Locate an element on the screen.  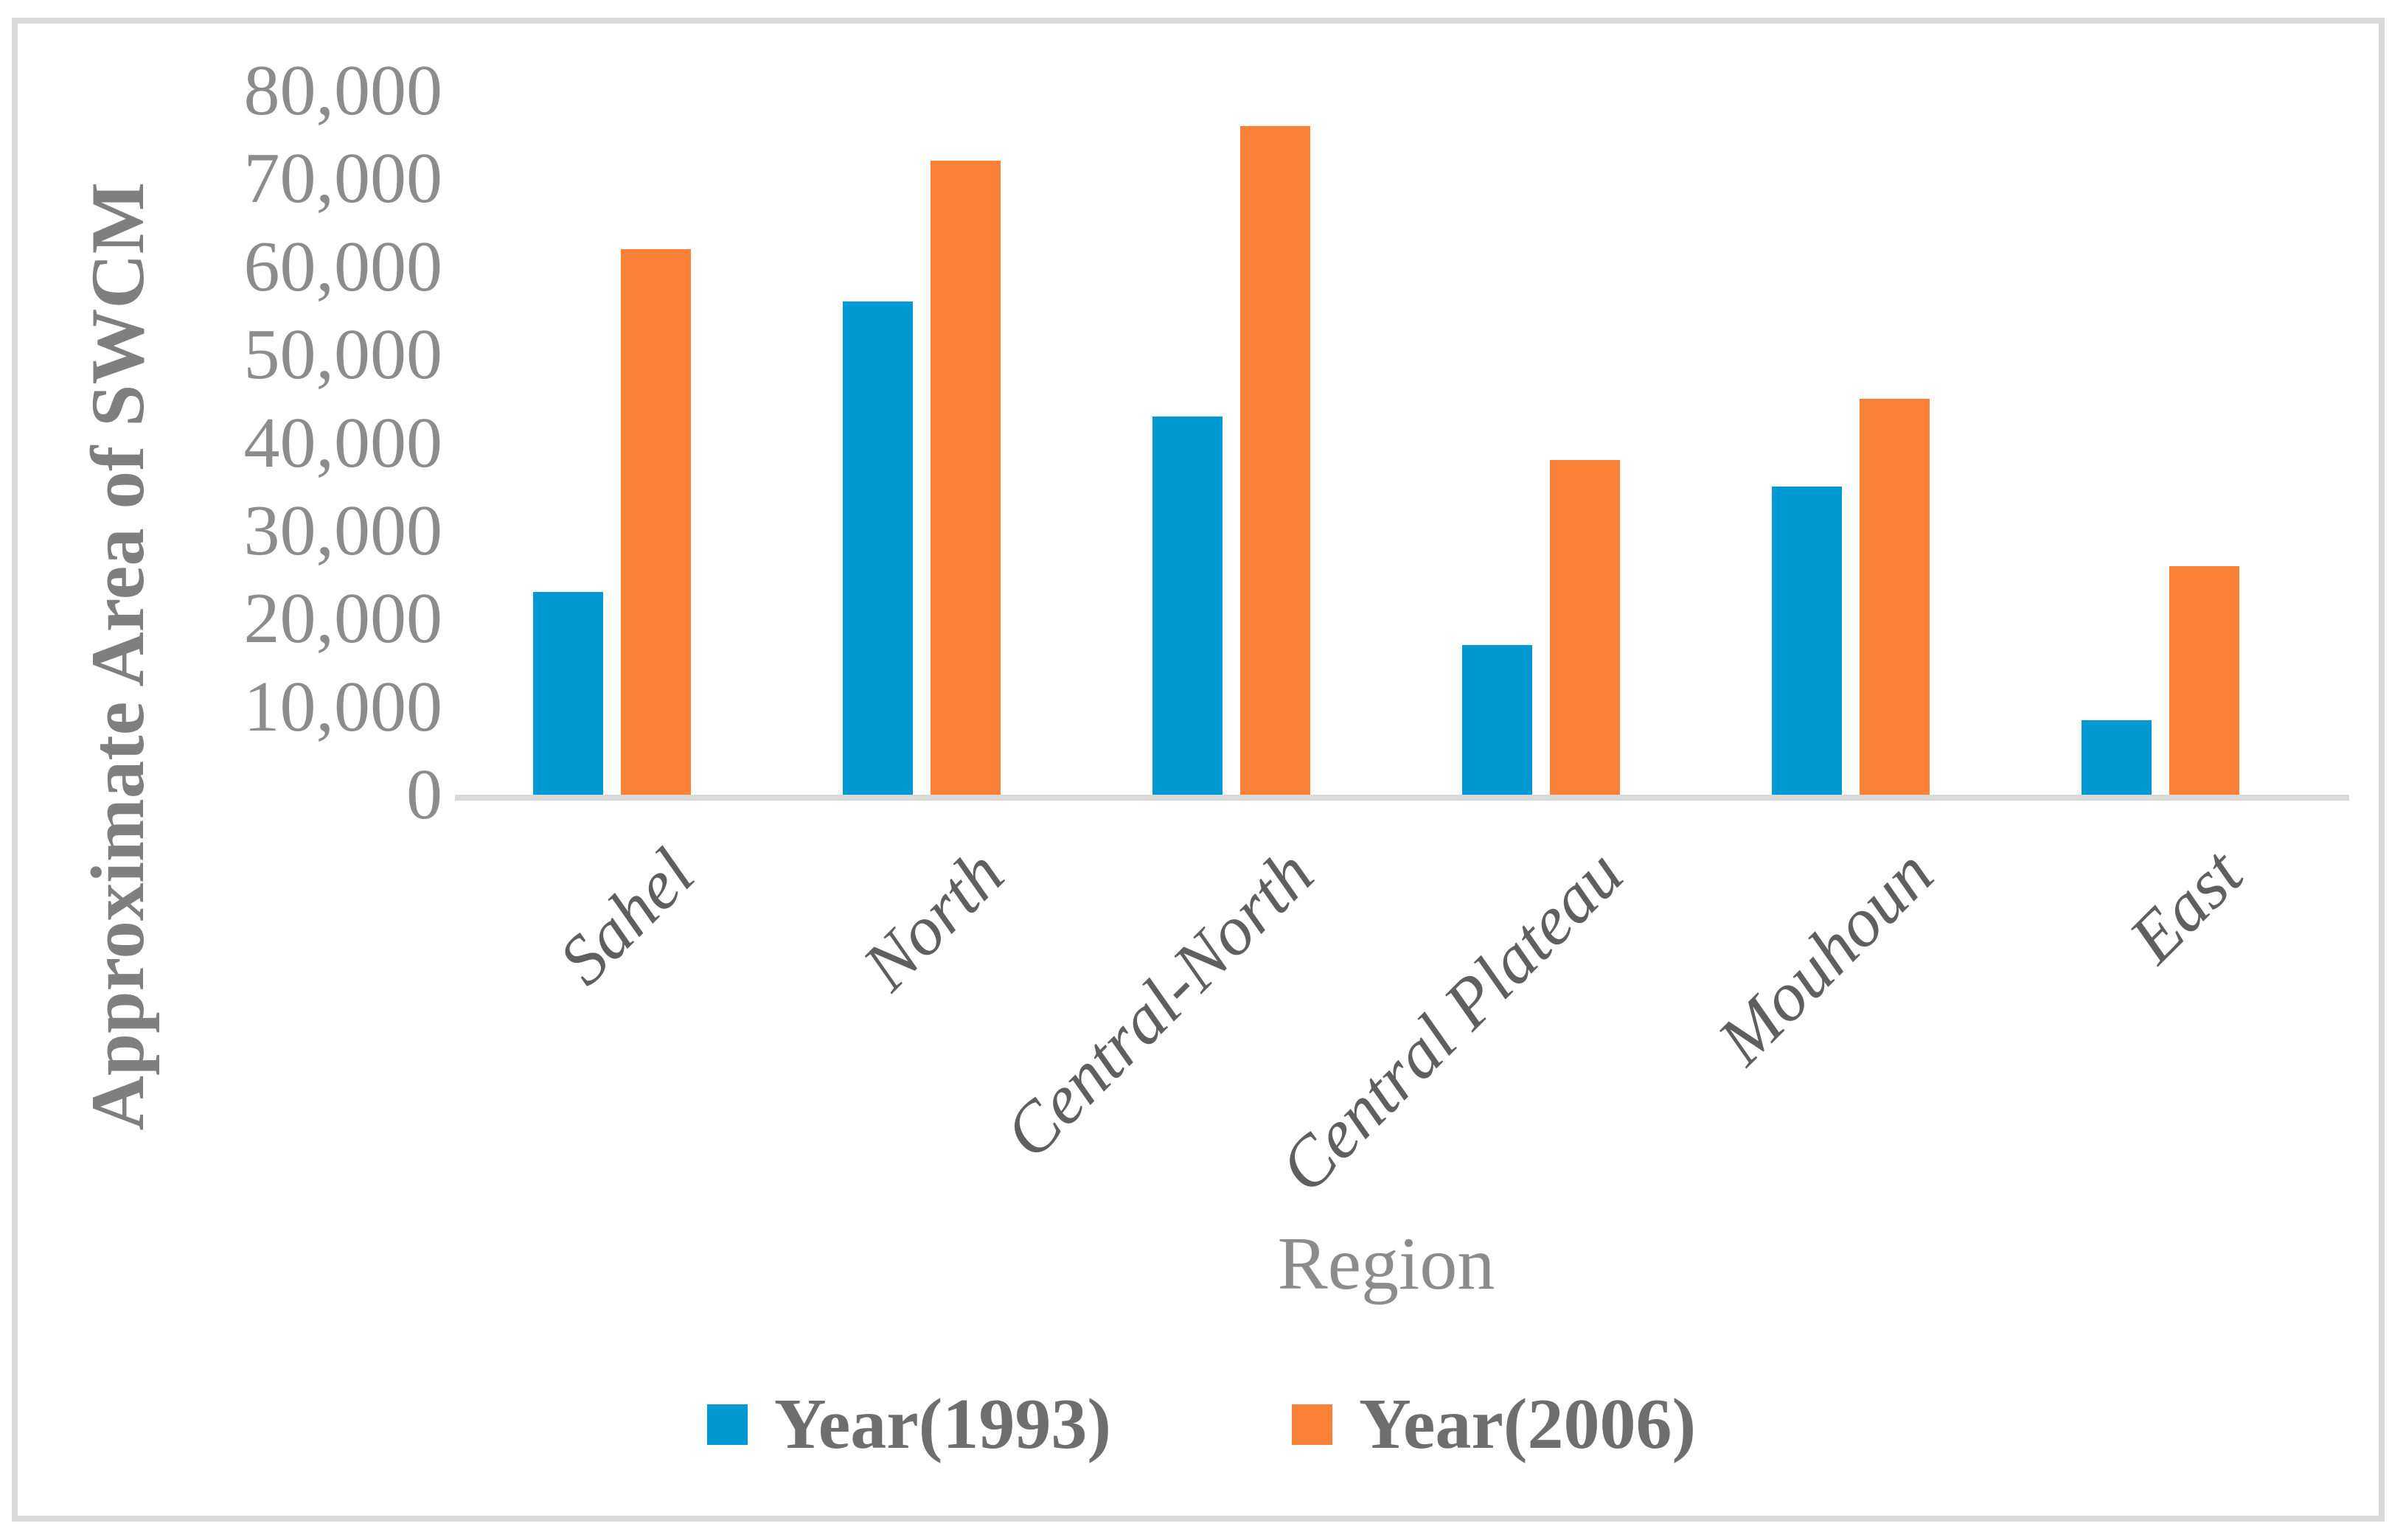
y-tick-label: 80,000 is located at coordinates (343, 90).